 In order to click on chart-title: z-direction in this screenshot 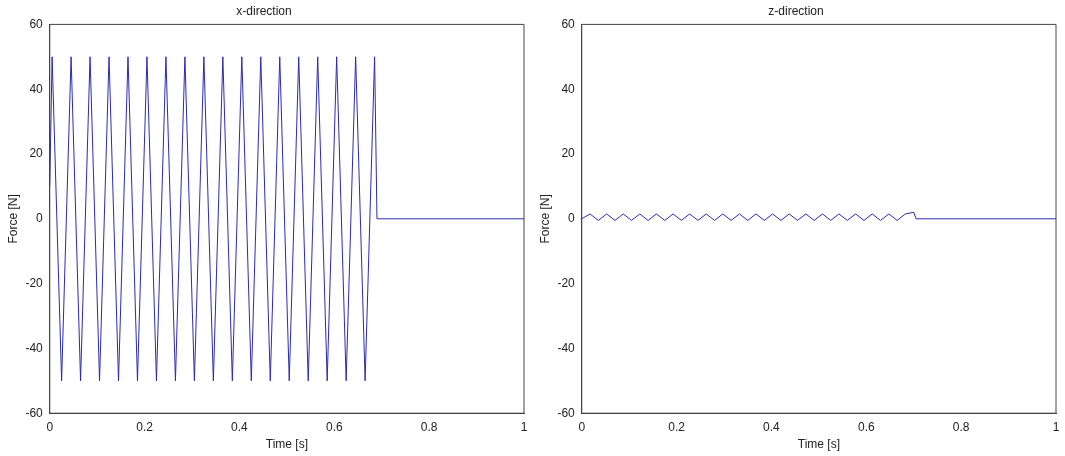, I will do `click(796, 10)`.